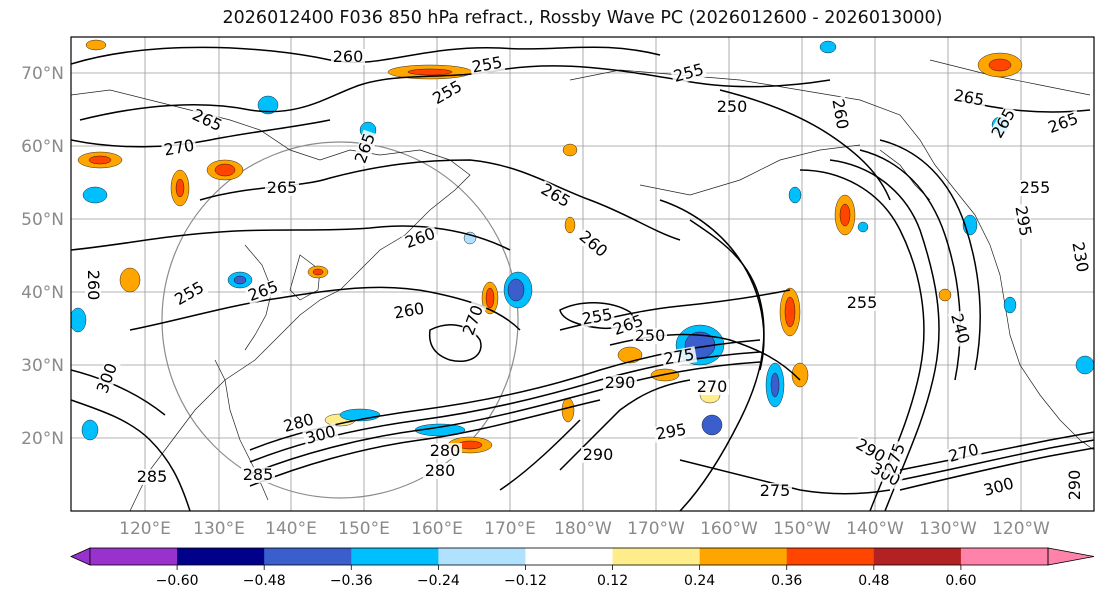 The image size is (1105, 604). Describe the element at coordinates (960, 581) in the screenshot. I see `colorbar-tick-label: 0.60` at that location.